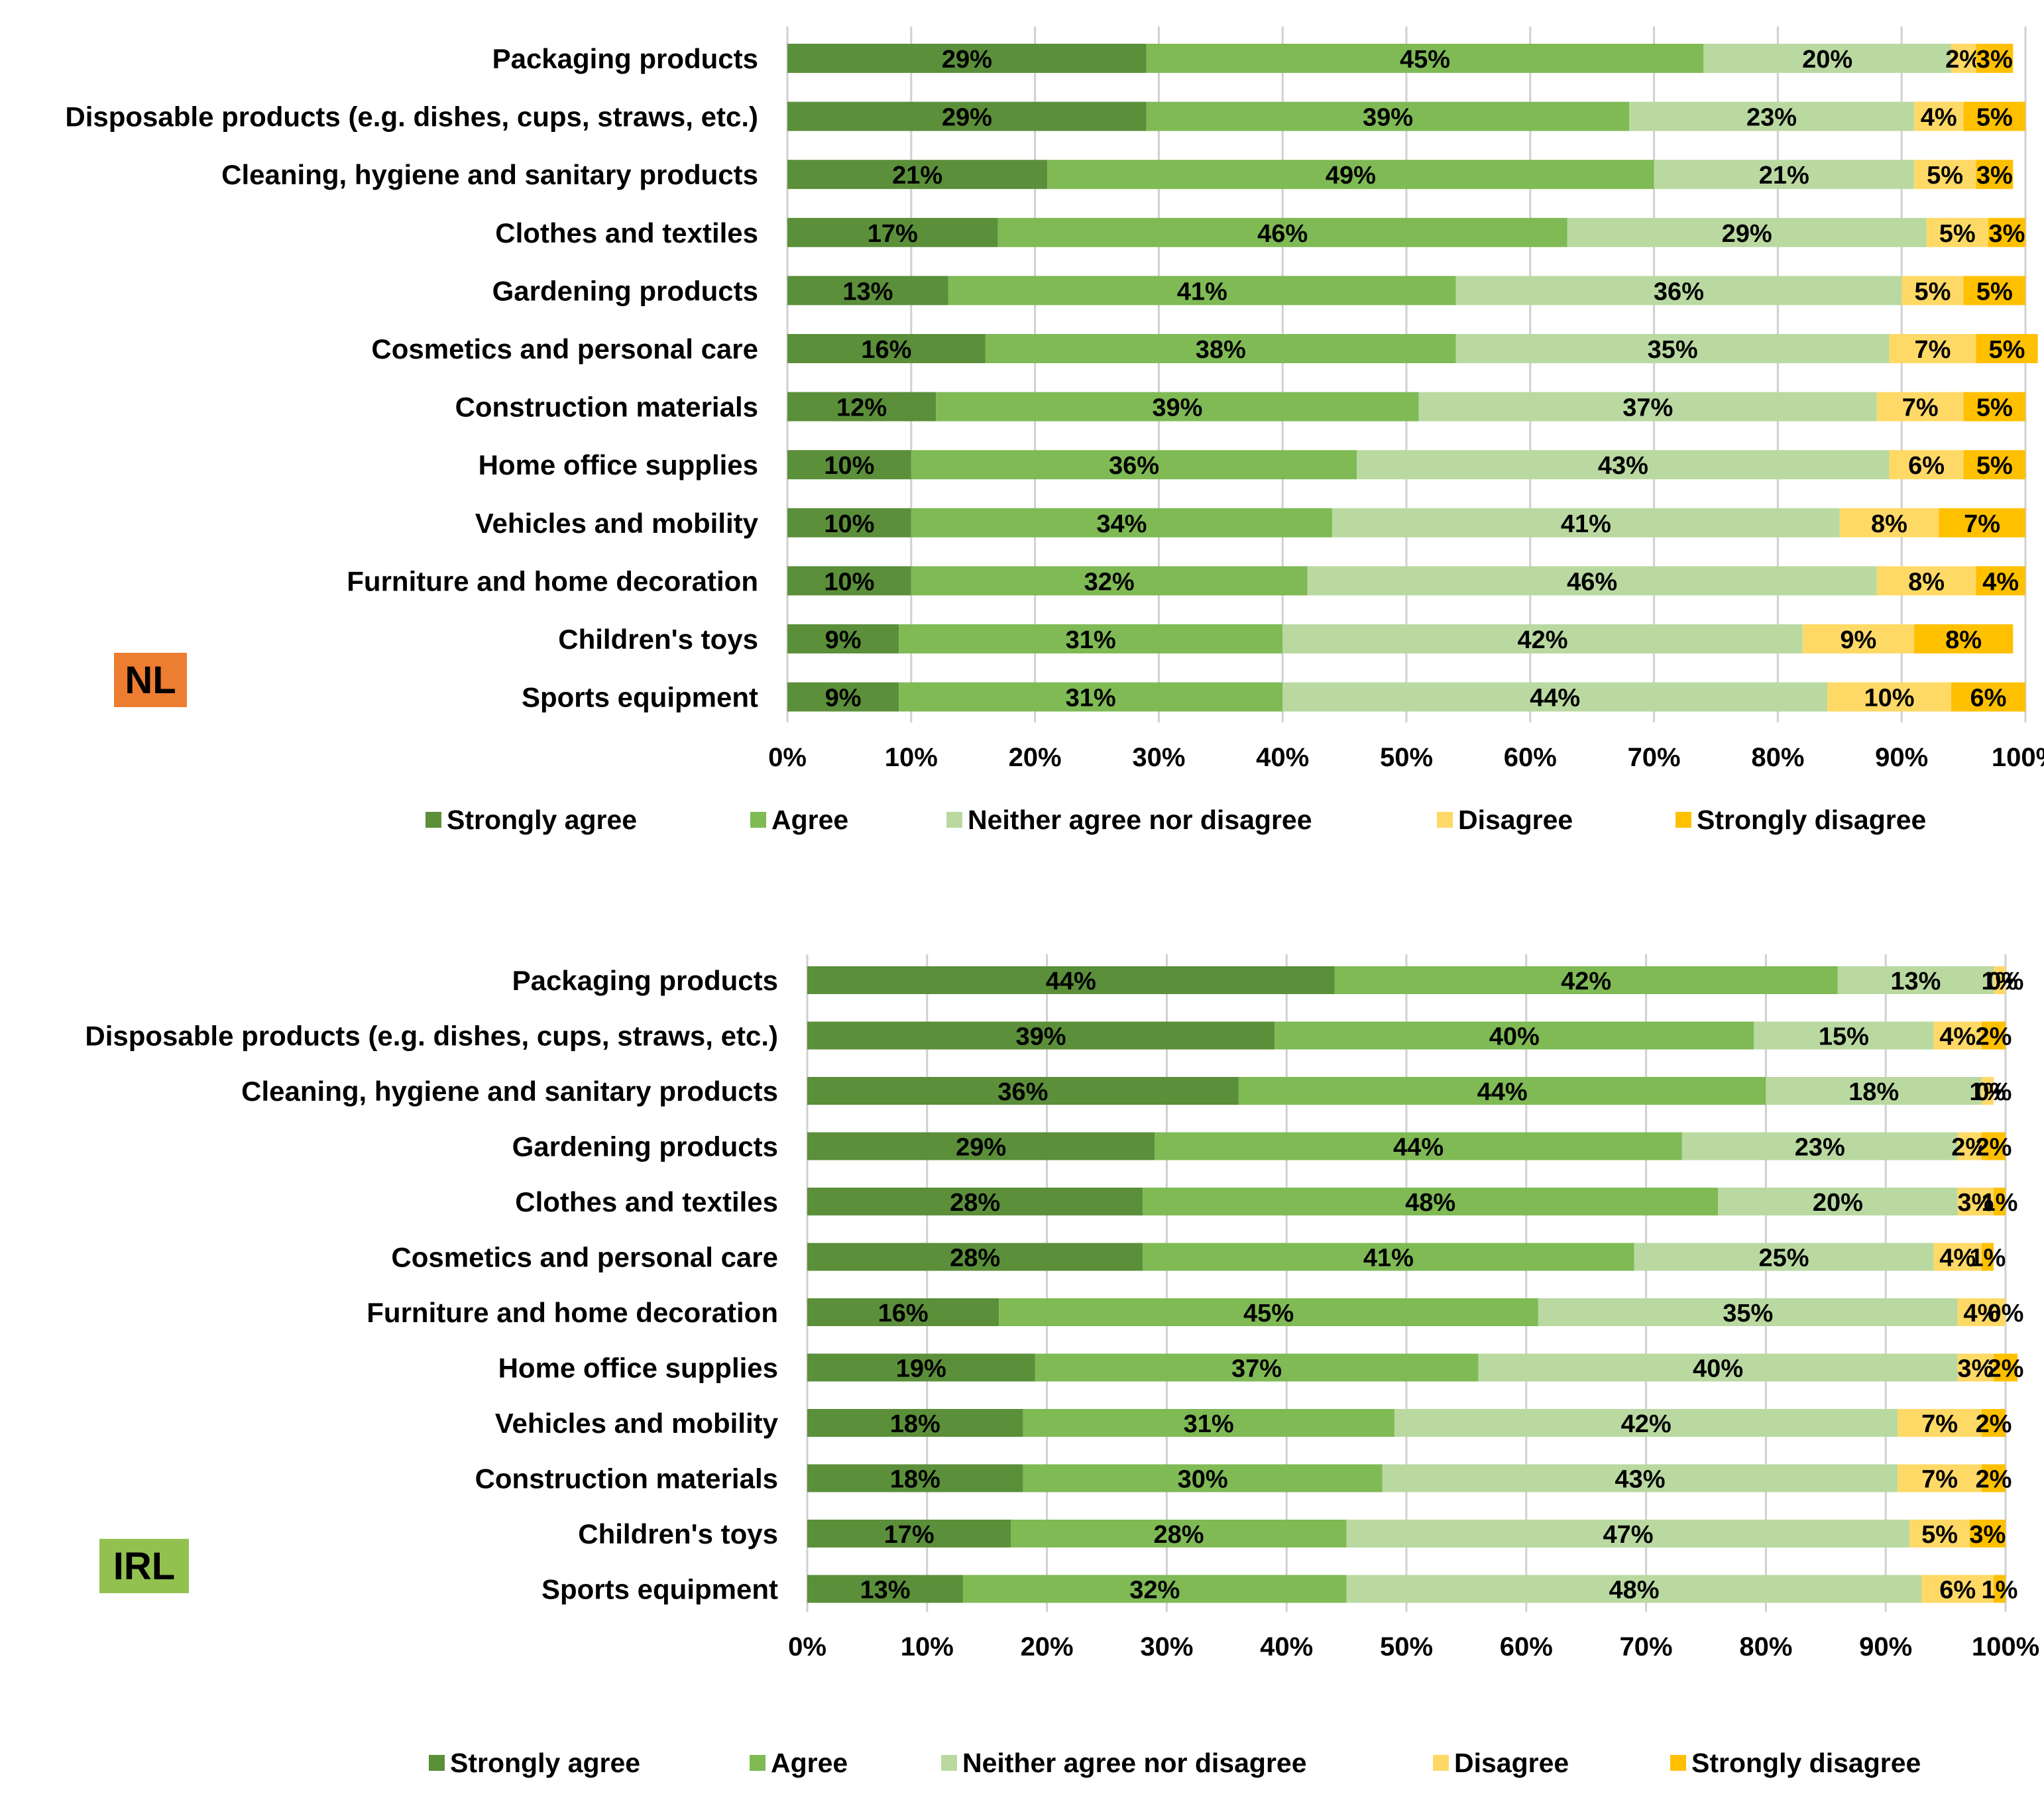 The height and width of the screenshot is (1796, 2044). I want to click on data-label: 16%, so click(886, 350).